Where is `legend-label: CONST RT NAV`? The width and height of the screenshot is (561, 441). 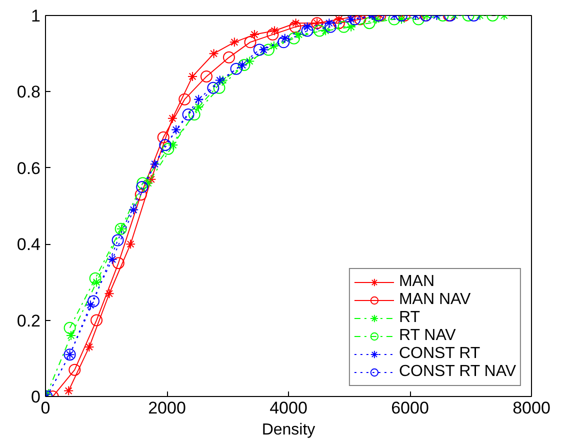 legend-label: CONST RT NAV is located at coordinates (457, 372).